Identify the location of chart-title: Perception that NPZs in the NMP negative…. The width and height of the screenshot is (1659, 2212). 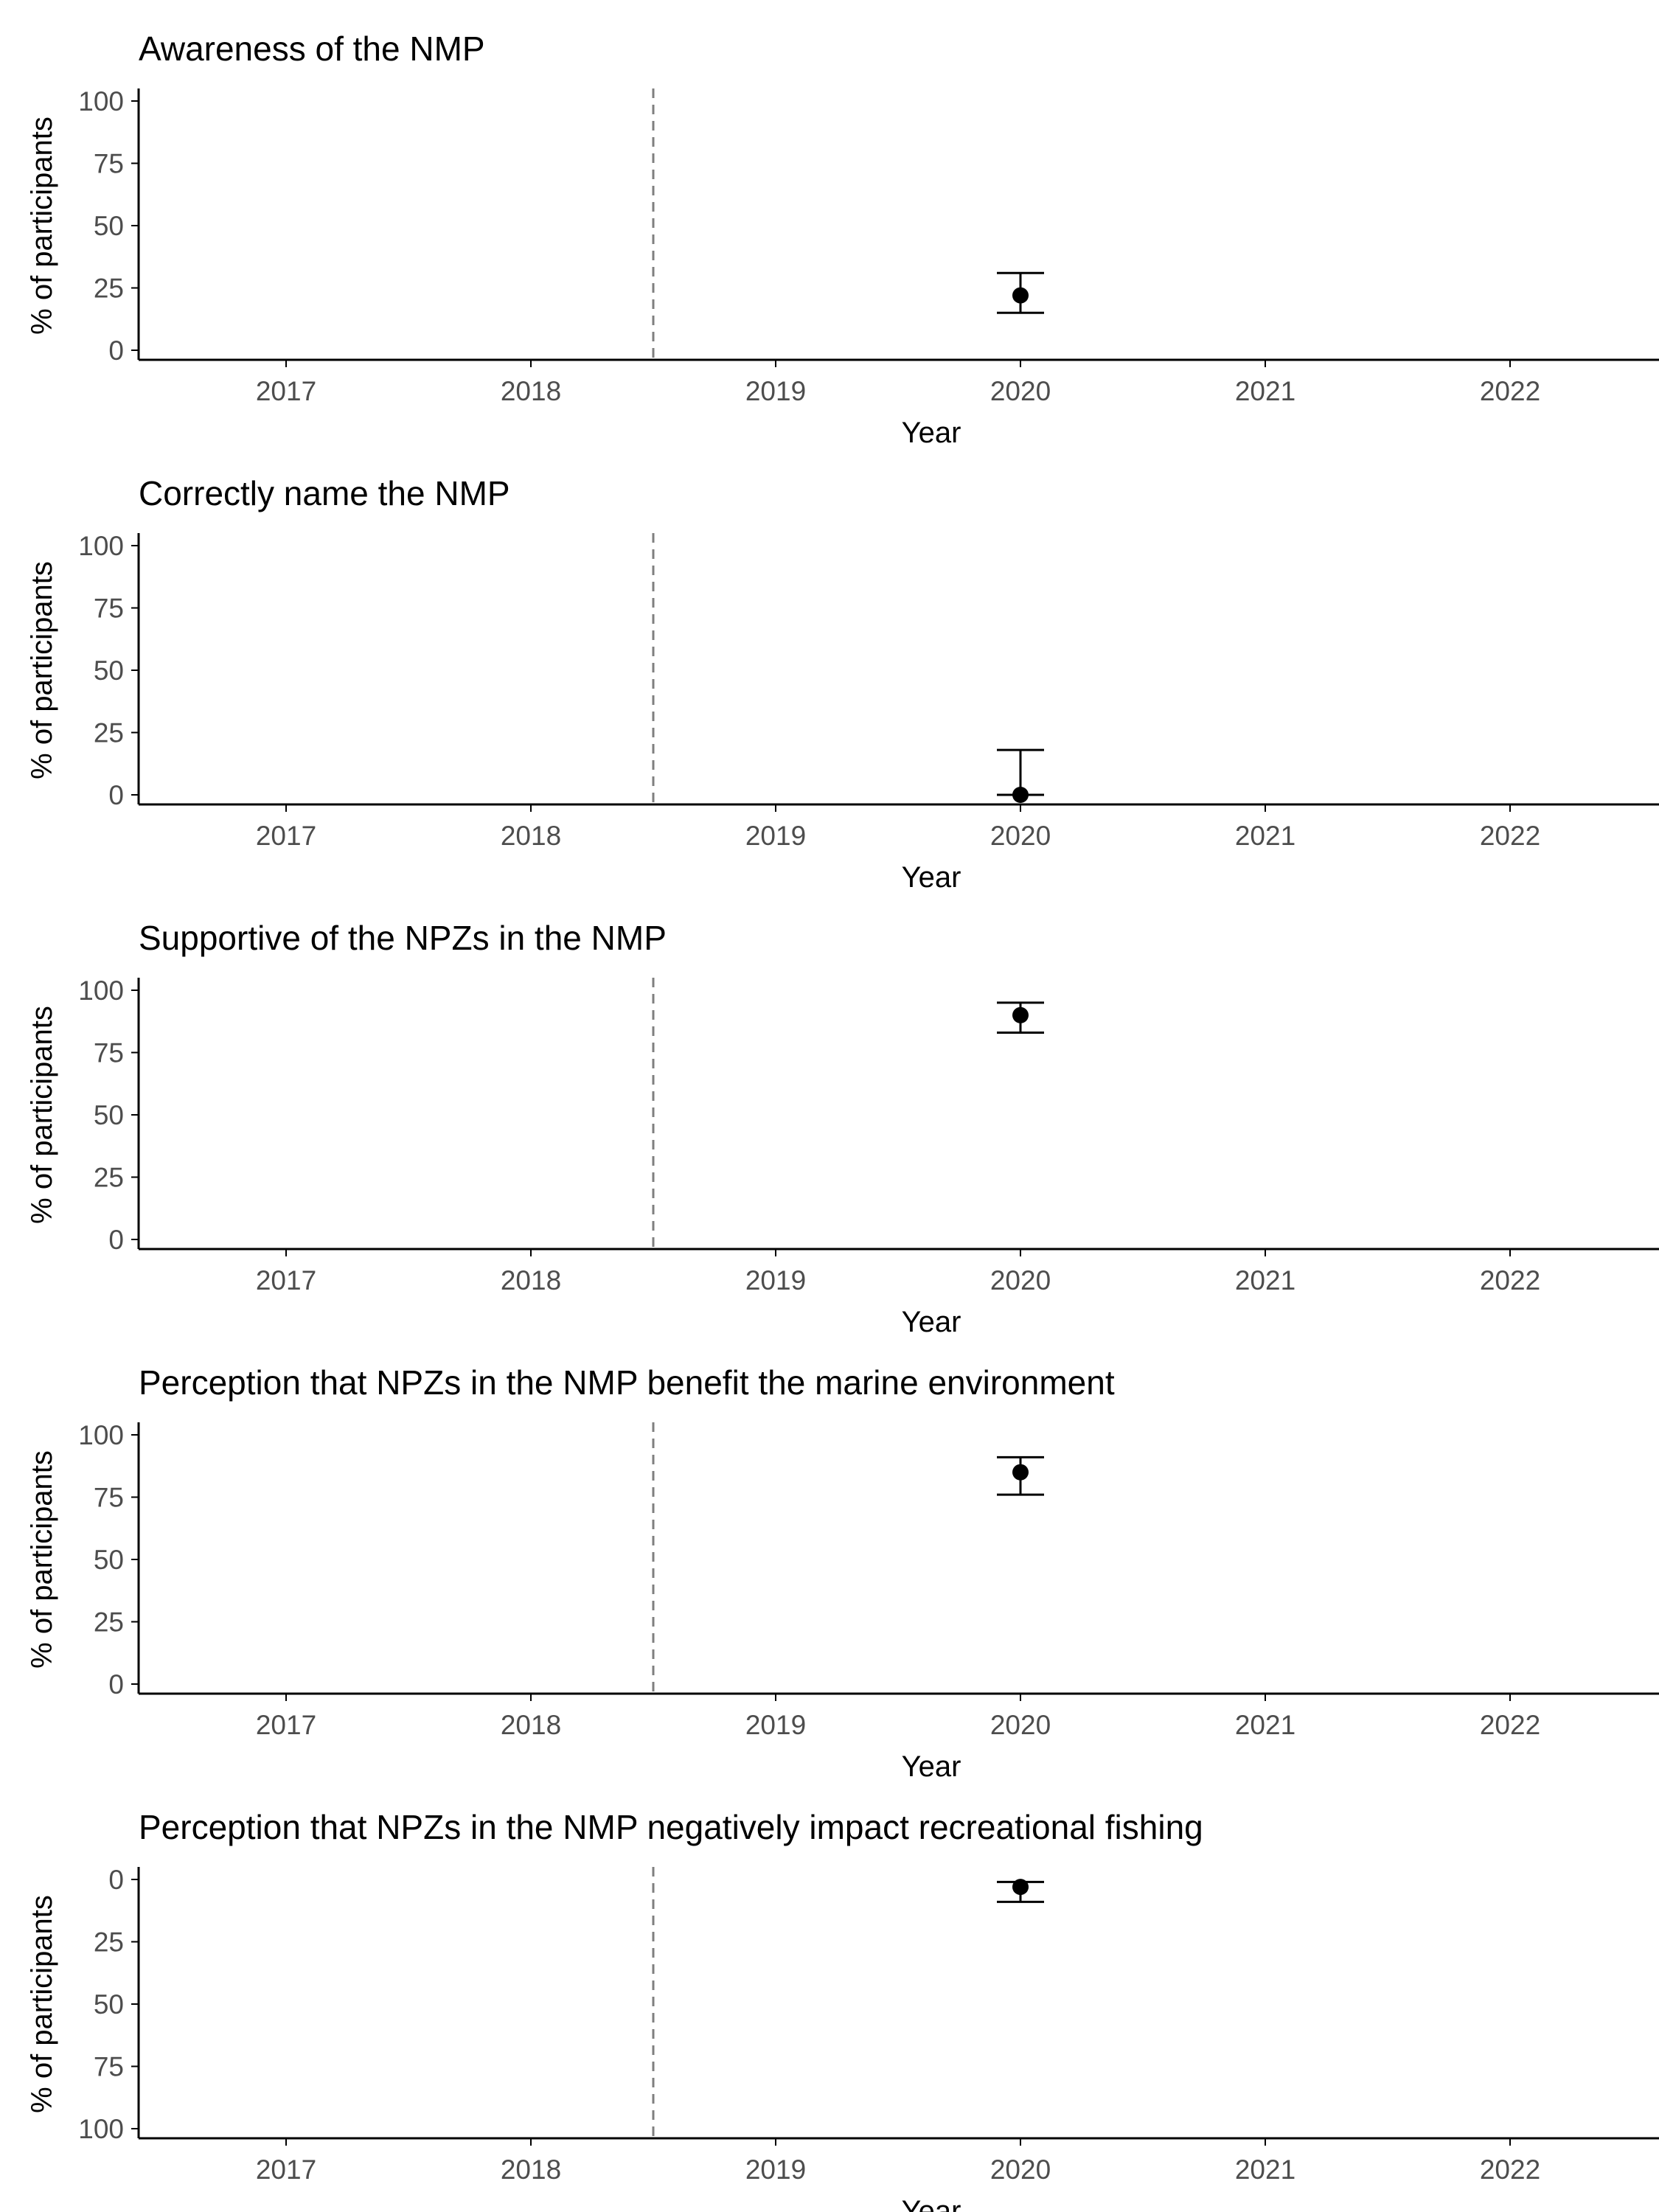
(671, 1827).